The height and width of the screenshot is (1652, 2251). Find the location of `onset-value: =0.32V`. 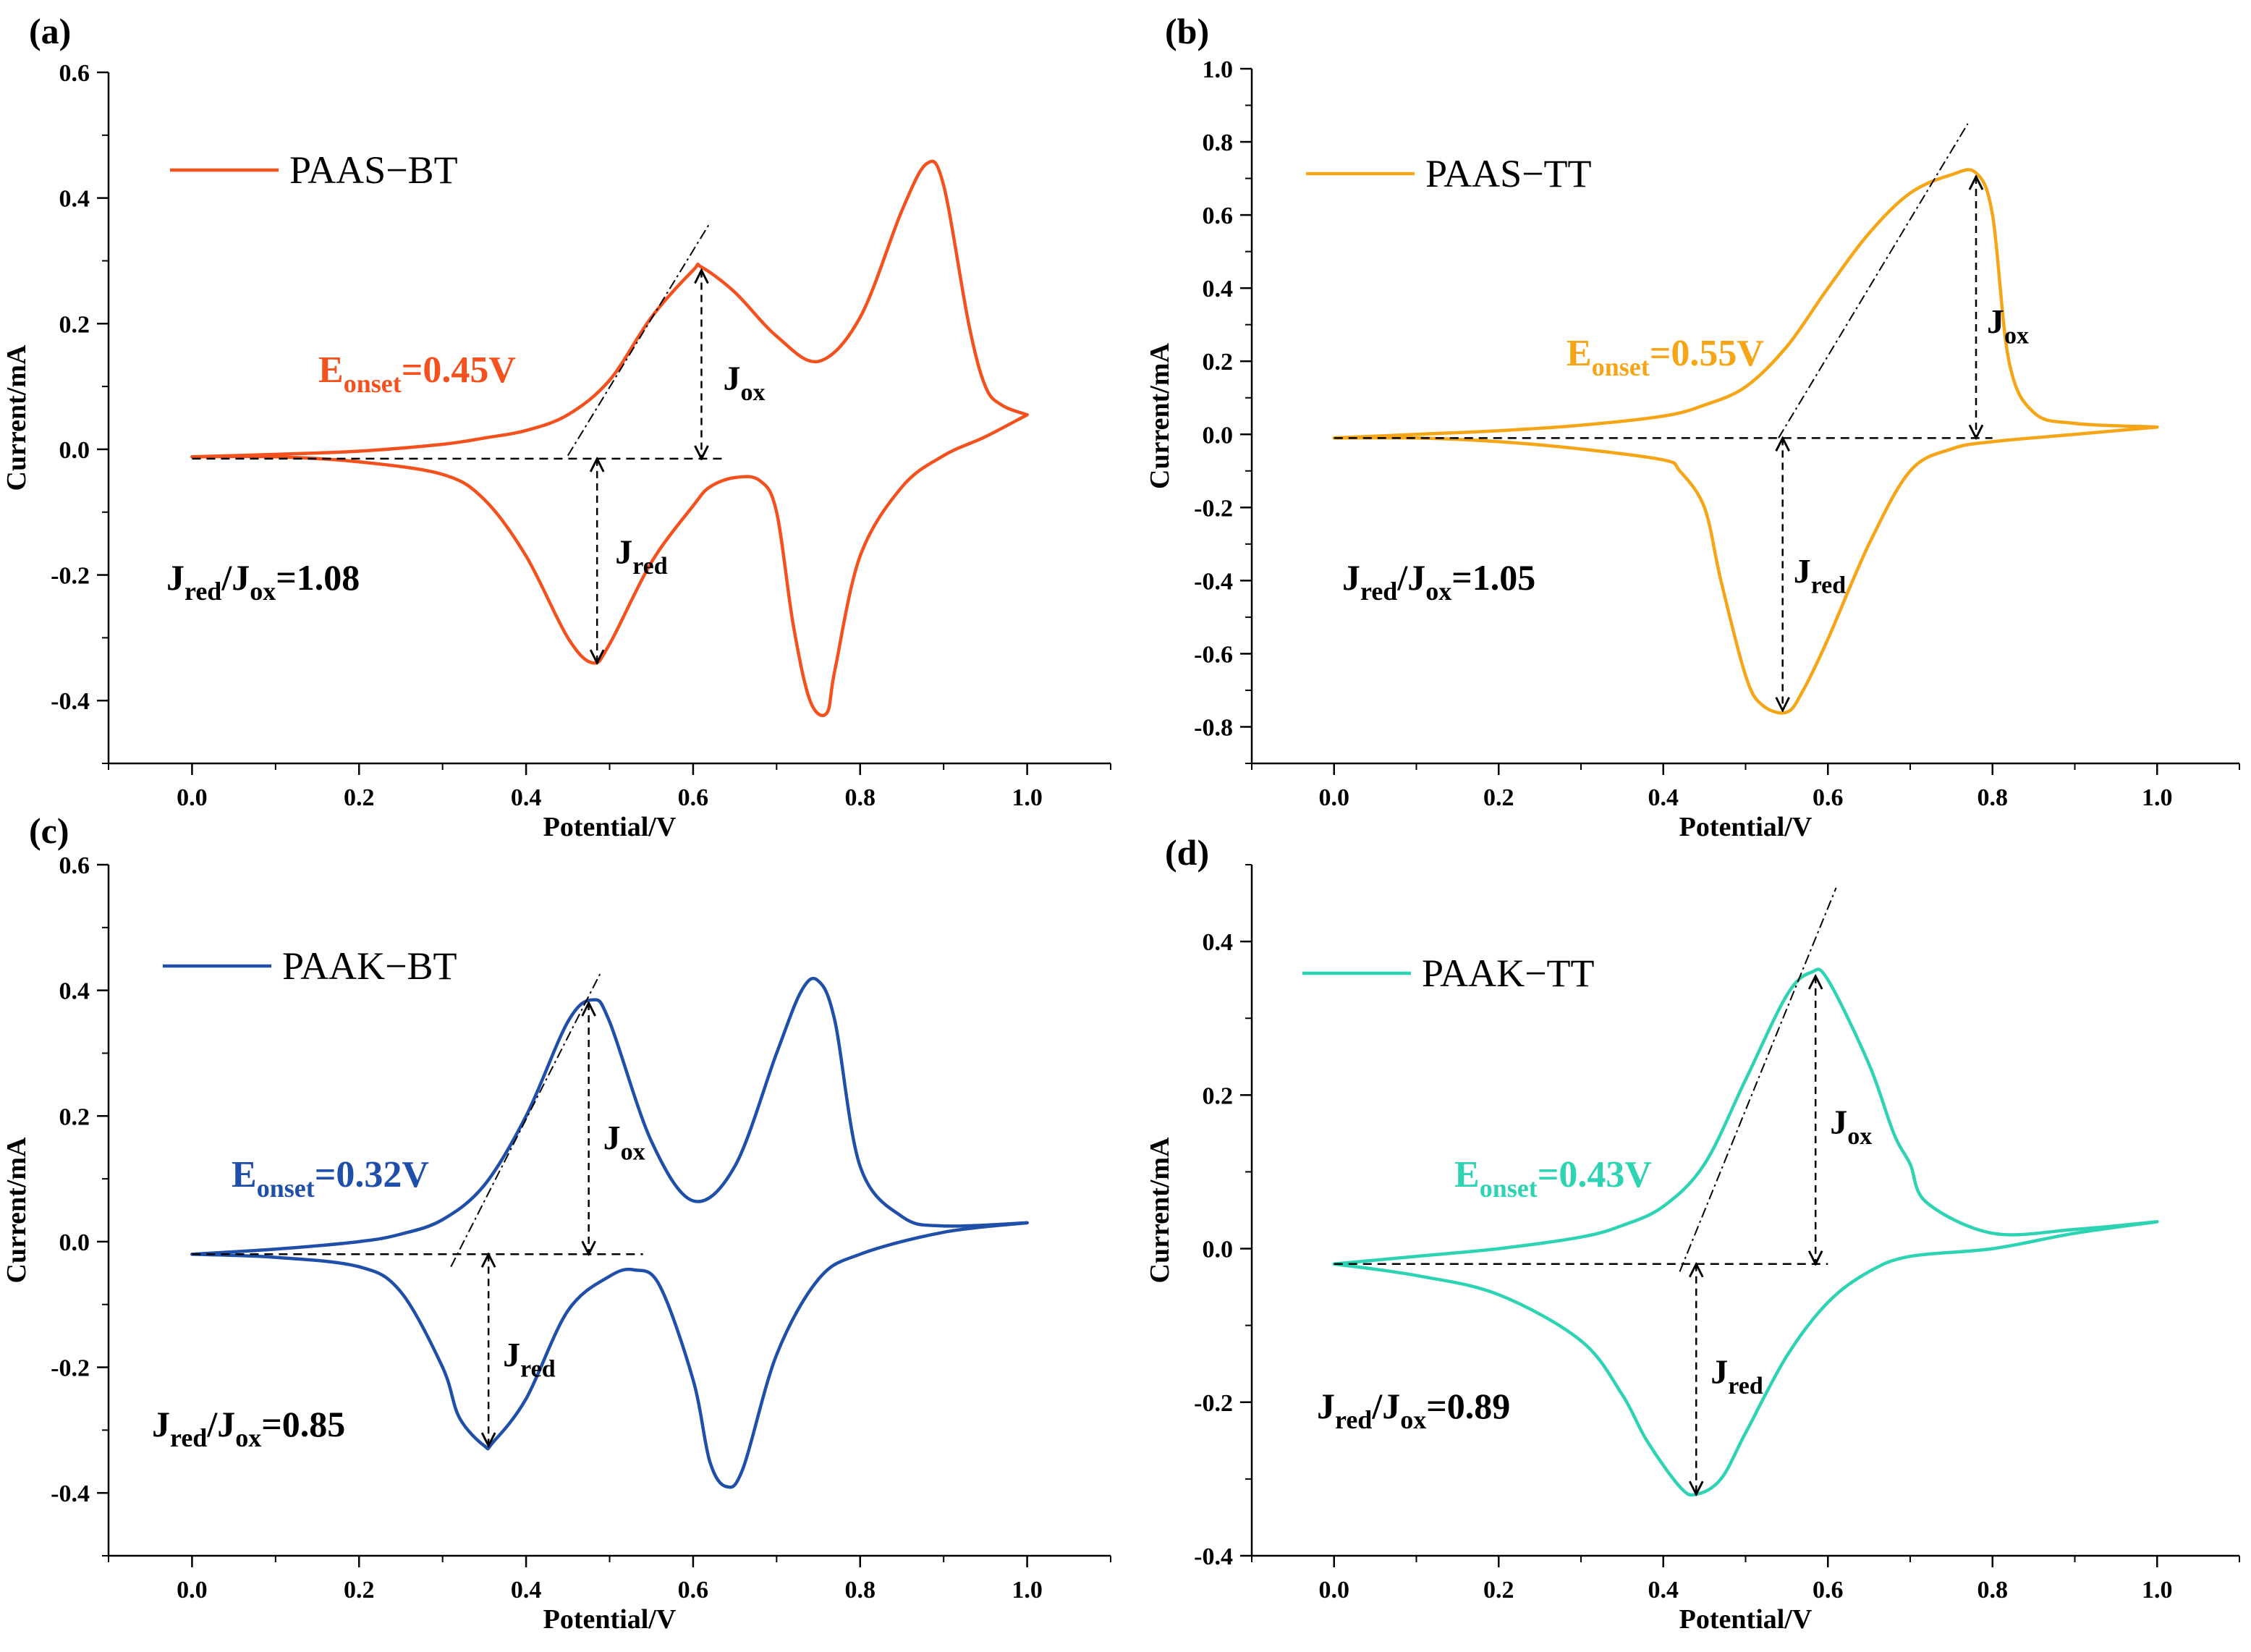

onset-value: =0.32V is located at coordinates (372, 1174).